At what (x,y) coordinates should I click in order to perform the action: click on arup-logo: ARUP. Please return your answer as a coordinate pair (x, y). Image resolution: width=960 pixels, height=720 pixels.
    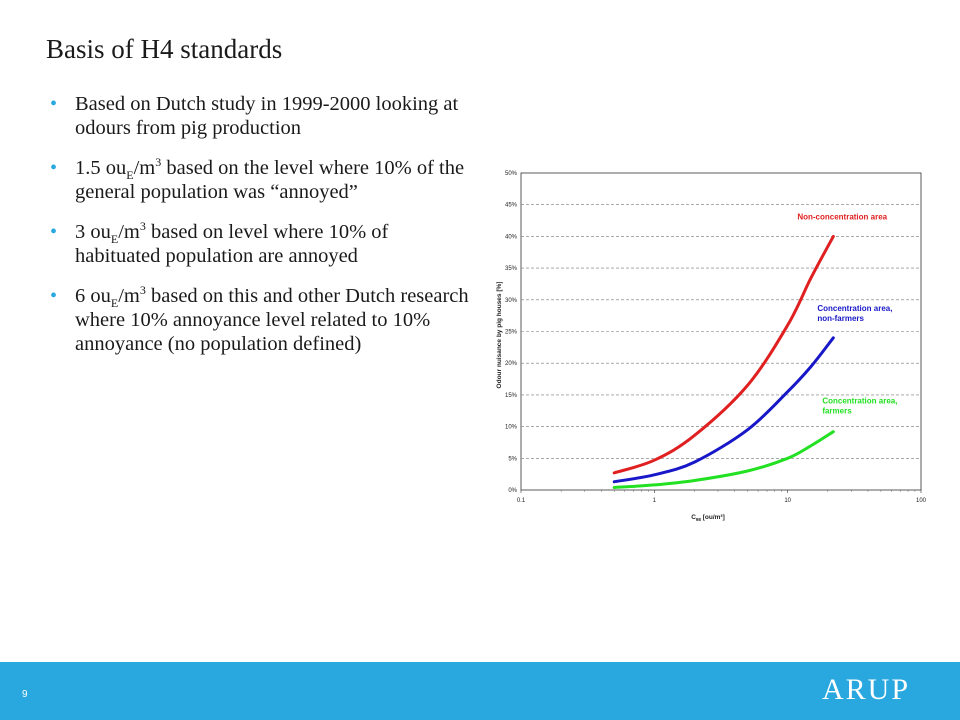
    Looking at the image, I should click on (866, 689).